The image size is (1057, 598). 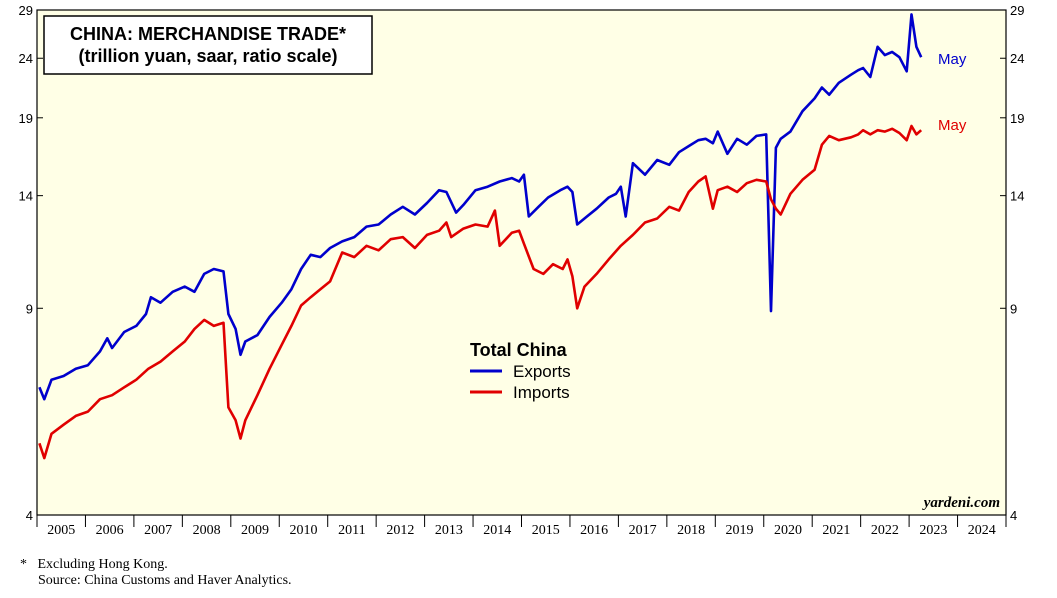 I want to click on y-tick-label-left: 19, so click(x=26, y=118).